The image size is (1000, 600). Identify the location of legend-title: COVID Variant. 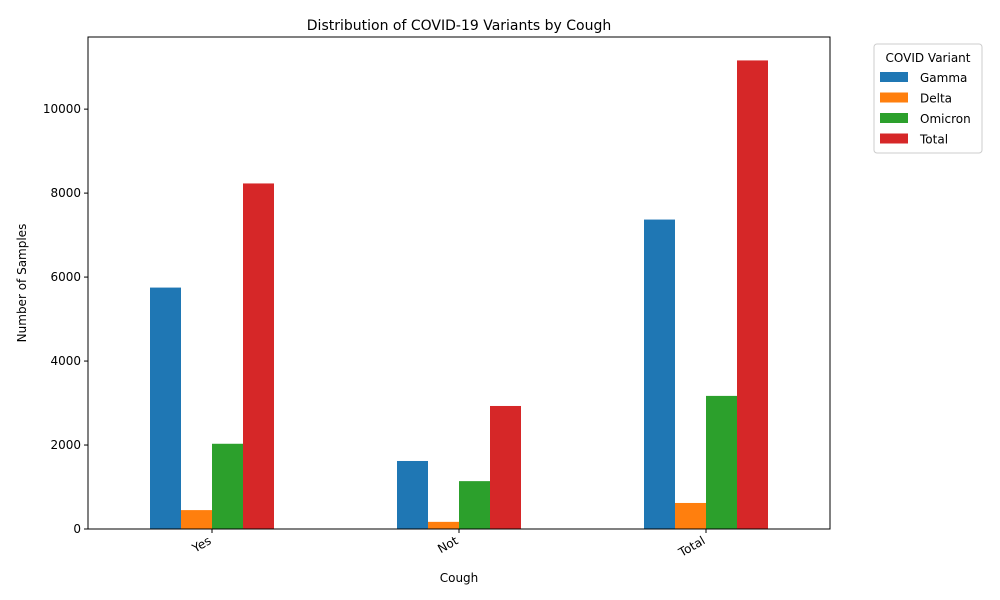
(928, 58).